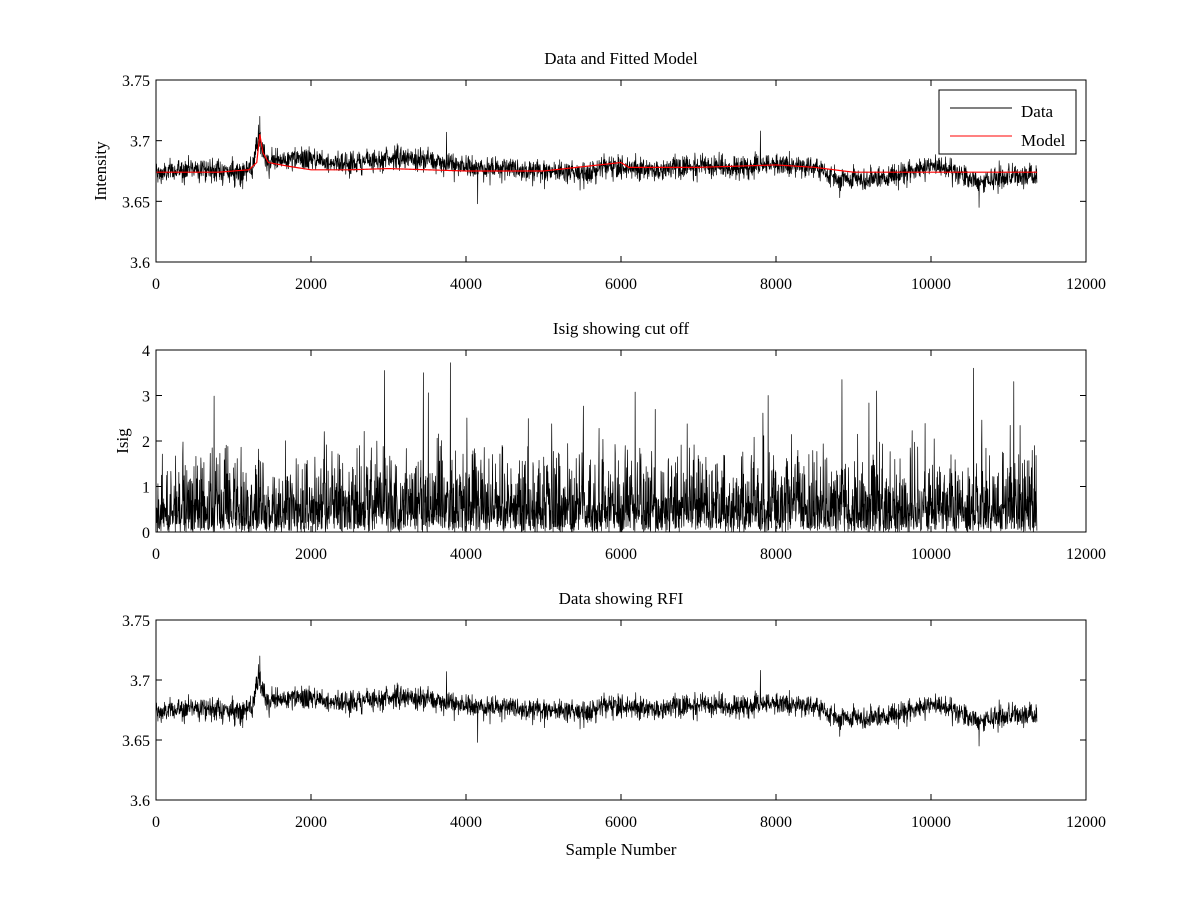 This screenshot has width=1200, height=900. I want to click on legend: Data Model, so click(1007, 122).